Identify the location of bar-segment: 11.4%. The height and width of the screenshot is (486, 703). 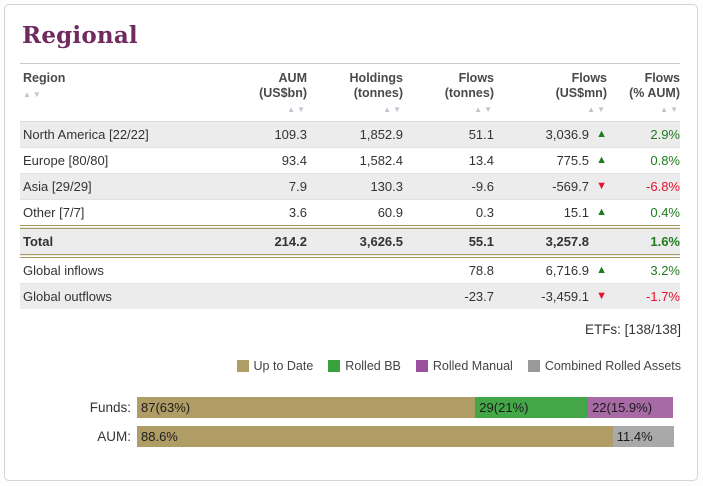
(643, 436).